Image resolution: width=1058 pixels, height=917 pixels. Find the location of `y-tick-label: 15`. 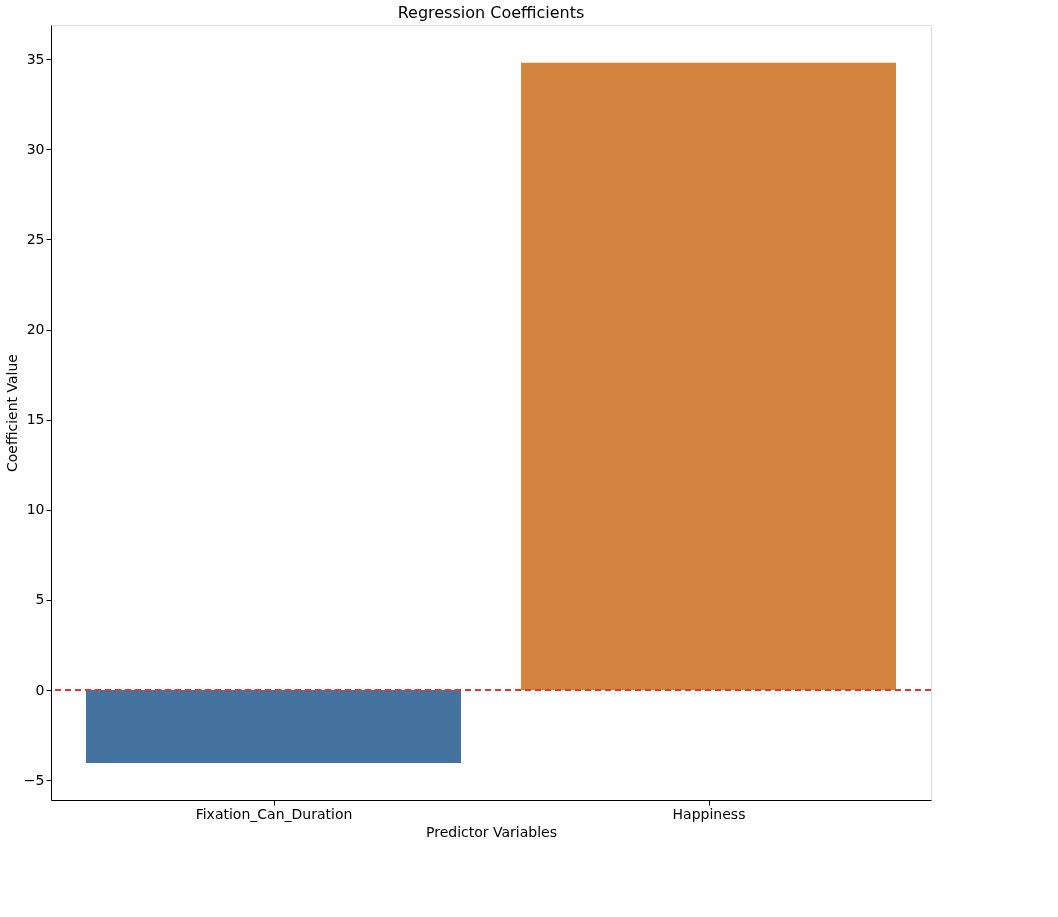

y-tick-label: 15 is located at coordinates (35, 419).